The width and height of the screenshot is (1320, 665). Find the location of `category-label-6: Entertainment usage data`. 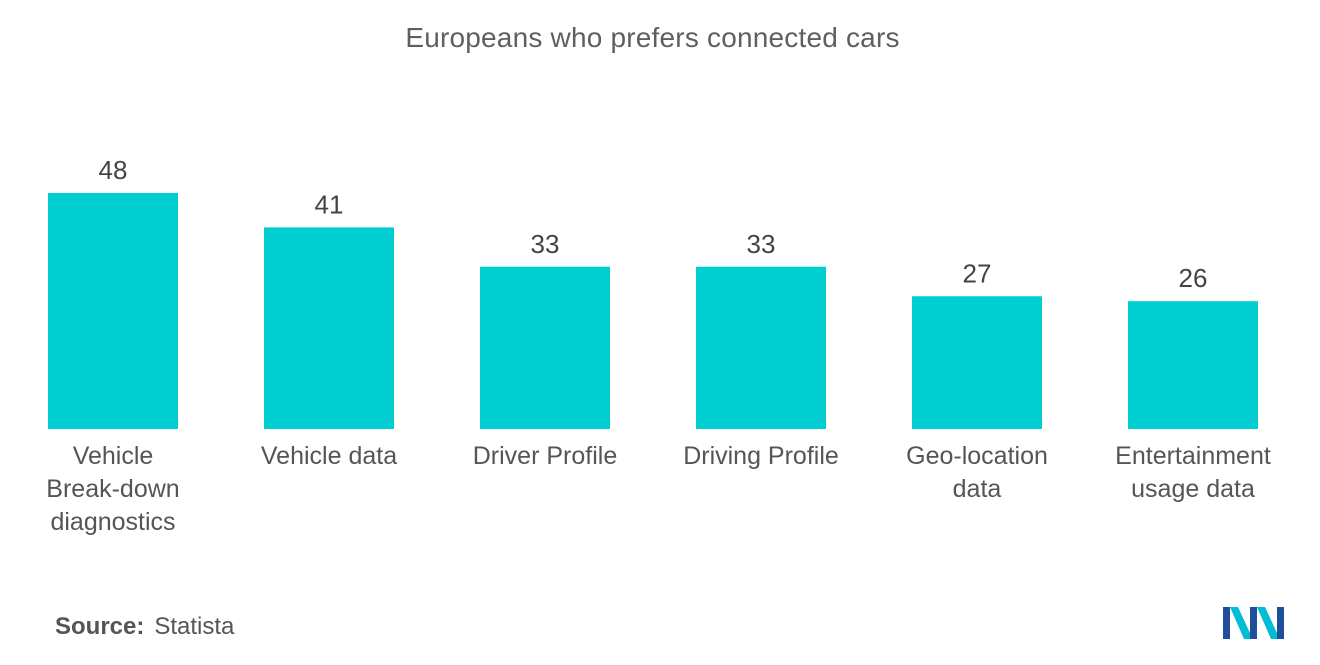

category-label-6: Entertainment usage data is located at coordinates (1193, 472).